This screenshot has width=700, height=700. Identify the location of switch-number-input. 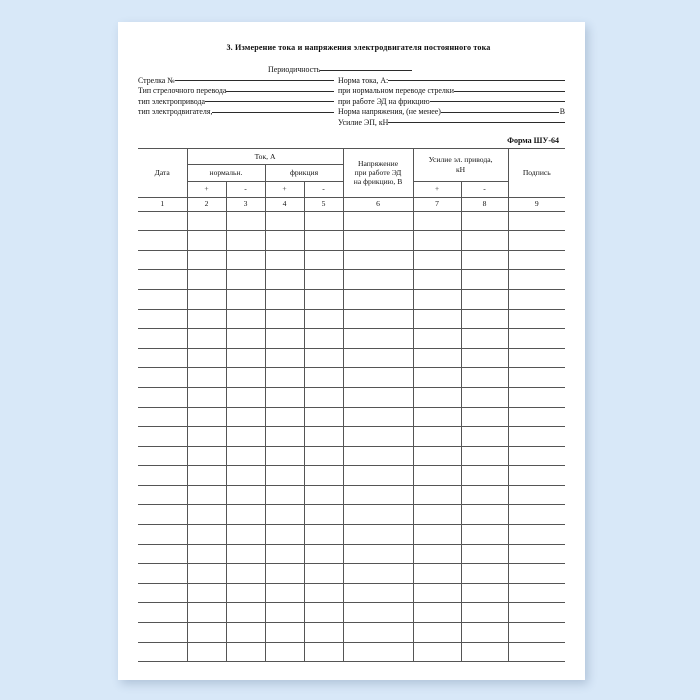
(254, 81).